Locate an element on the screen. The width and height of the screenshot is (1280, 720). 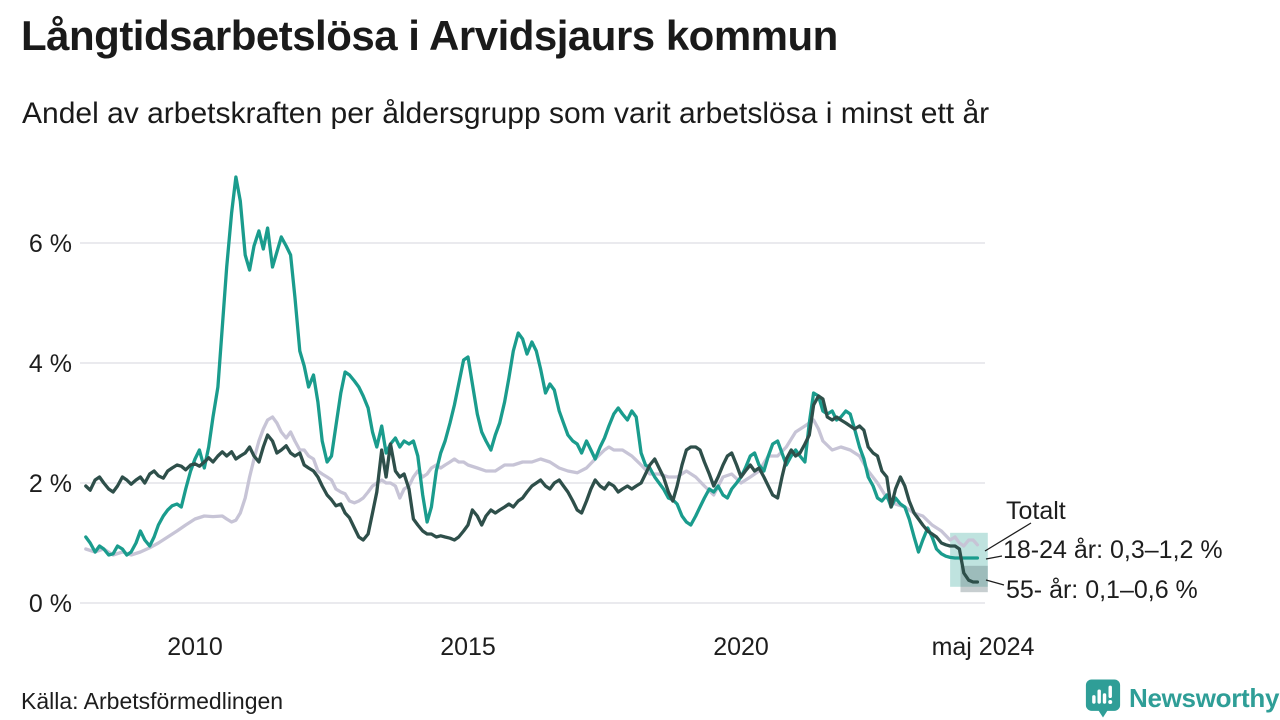
newsworthy-wordmark: Newsworthy is located at coordinates (1204, 698).